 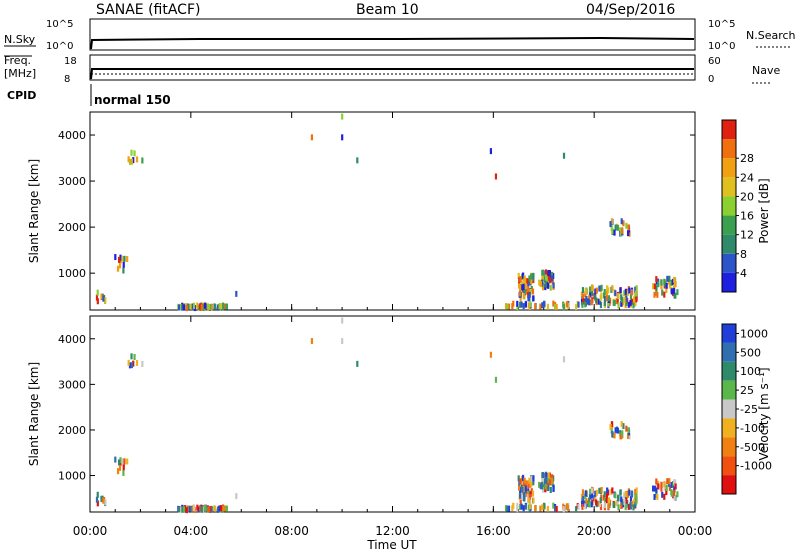 What do you see at coordinates (392, 34) in the screenshot?
I see `nsky-panel-frame` at bounding box center [392, 34].